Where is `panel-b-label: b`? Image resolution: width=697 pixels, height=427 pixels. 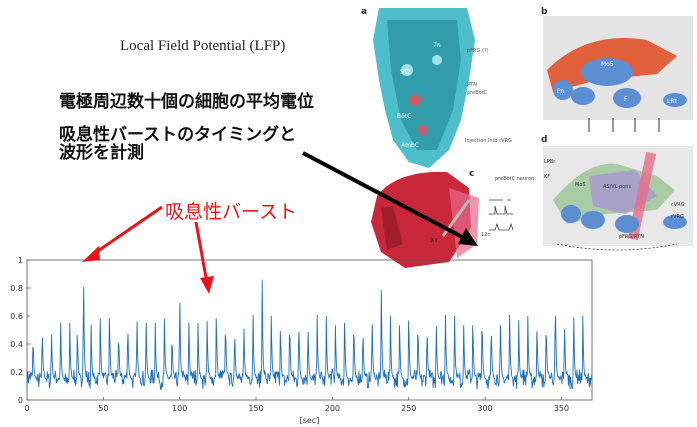
panel-b-label: b is located at coordinates (544, 12).